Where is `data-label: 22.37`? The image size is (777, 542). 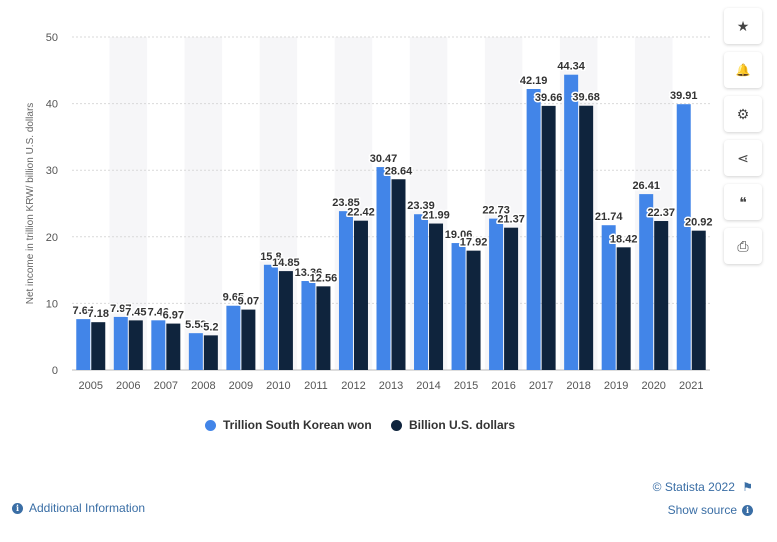 data-label: 22.37 is located at coordinates (661, 213).